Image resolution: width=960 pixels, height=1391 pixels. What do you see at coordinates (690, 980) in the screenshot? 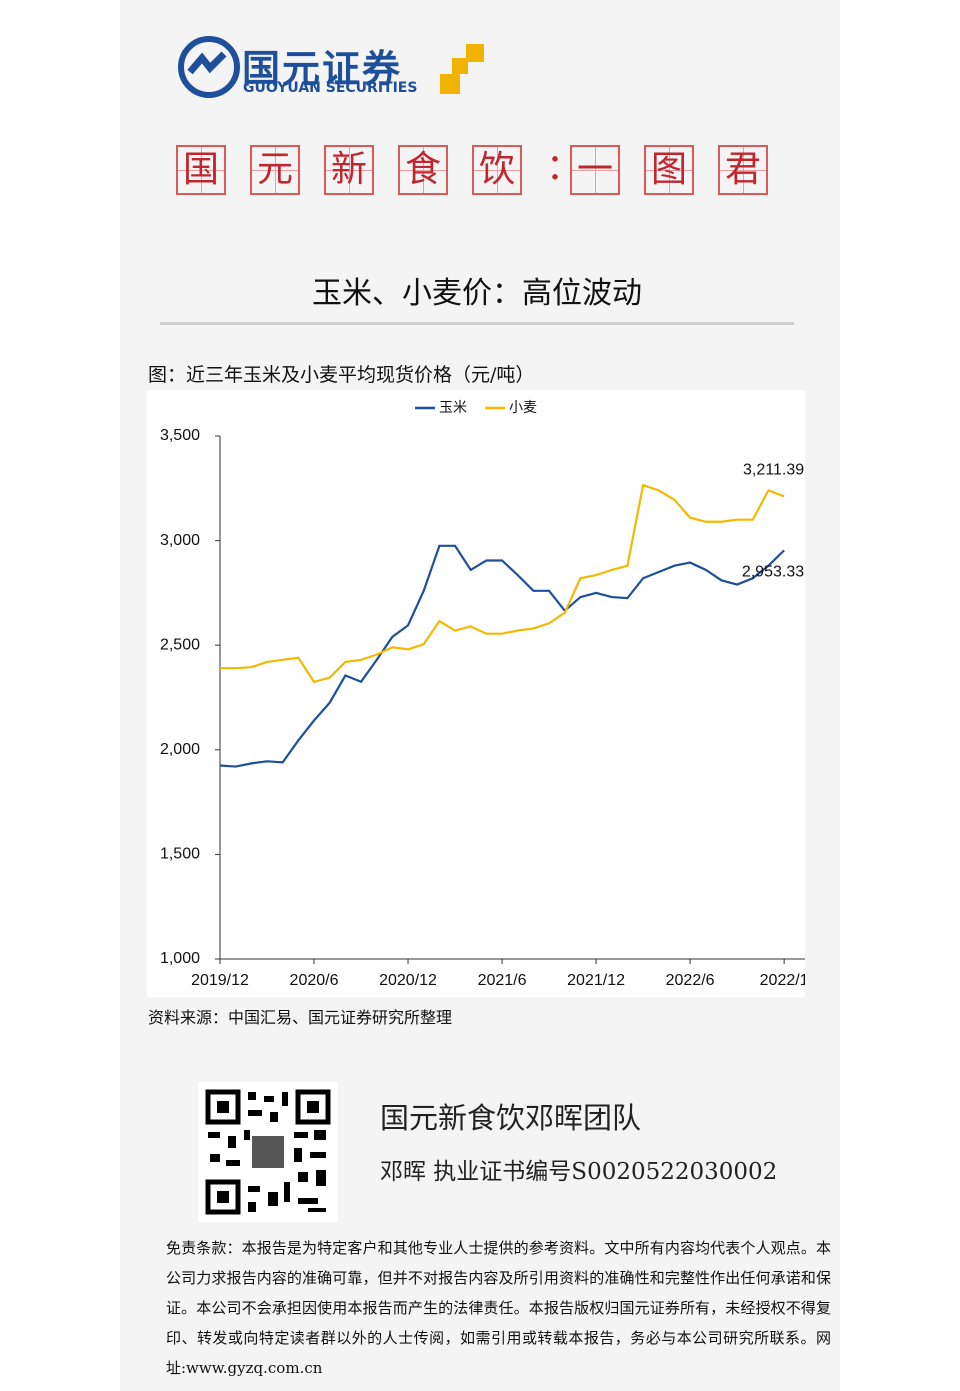
I see `x-tick-label: 2022/6` at bounding box center [690, 980].